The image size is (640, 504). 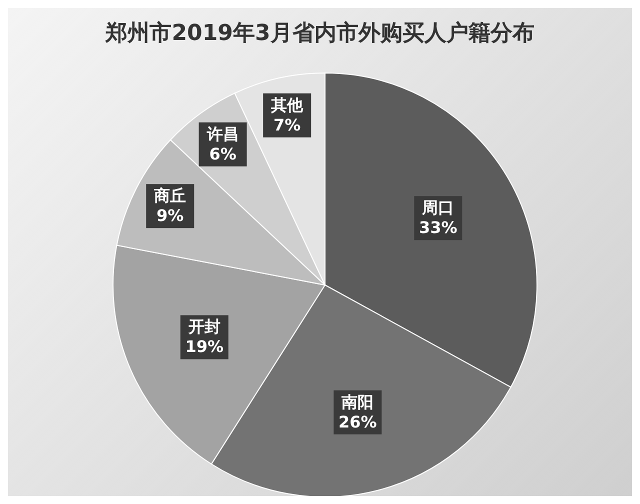 What do you see at coordinates (287, 124) in the screenshot?
I see `data-label: 7%` at bounding box center [287, 124].